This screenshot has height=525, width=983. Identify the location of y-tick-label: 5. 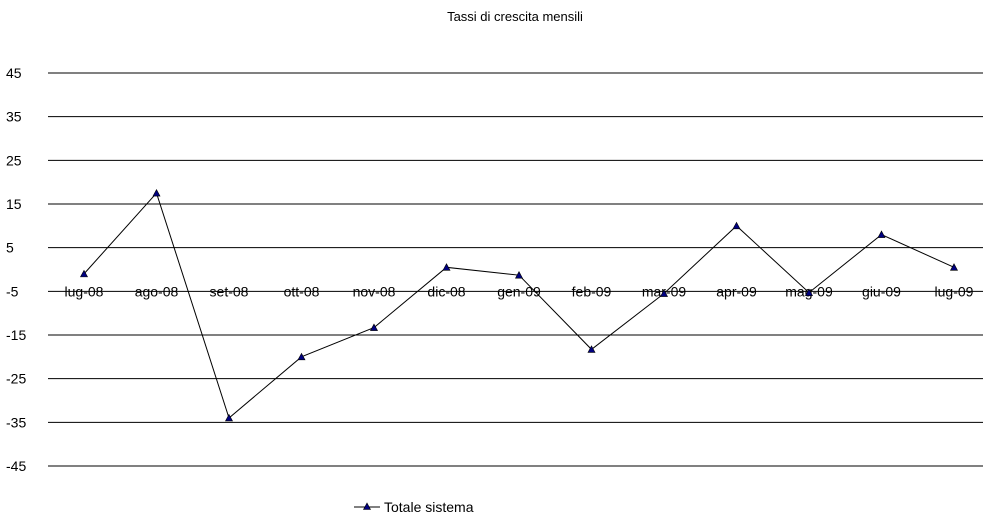
(10, 248).